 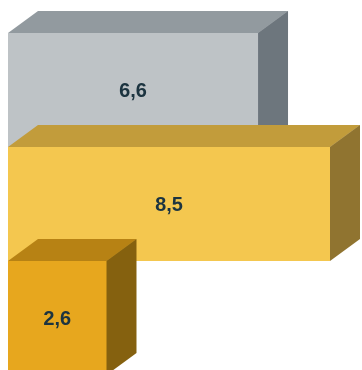 I want to click on bar-value-label: 6,6, so click(x=133, y=91).